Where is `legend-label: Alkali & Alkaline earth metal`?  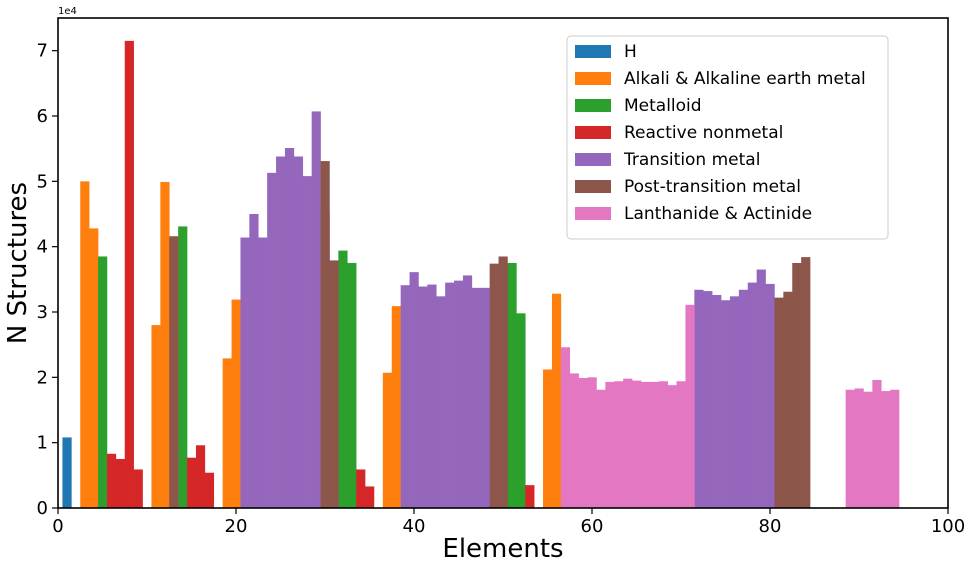 legend-label: Alkali & Alkaline earth metal is located at coordinates (745, 79).